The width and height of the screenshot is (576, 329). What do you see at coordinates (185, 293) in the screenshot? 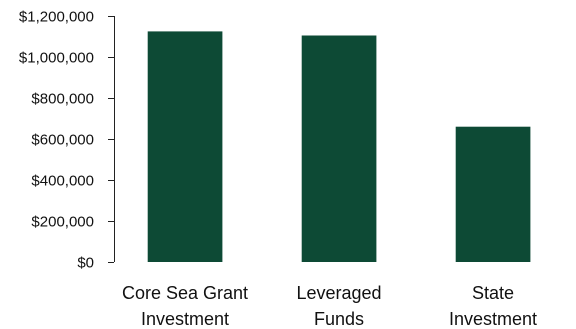
I see `x-tick-label: Core Sea Grant` at bounding box center [185, 293].